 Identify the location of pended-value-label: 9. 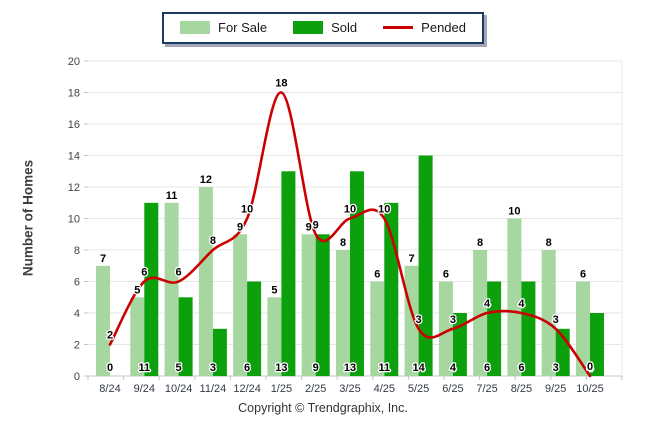
(316, 225).